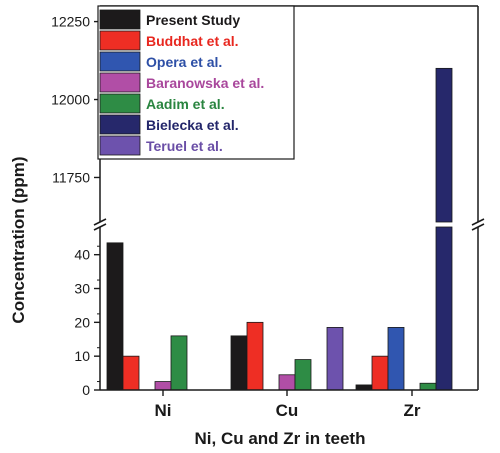 This screenshot has width=500, height=453. I want to click on bar-aadim-et-al-cu, so click(303, 375).